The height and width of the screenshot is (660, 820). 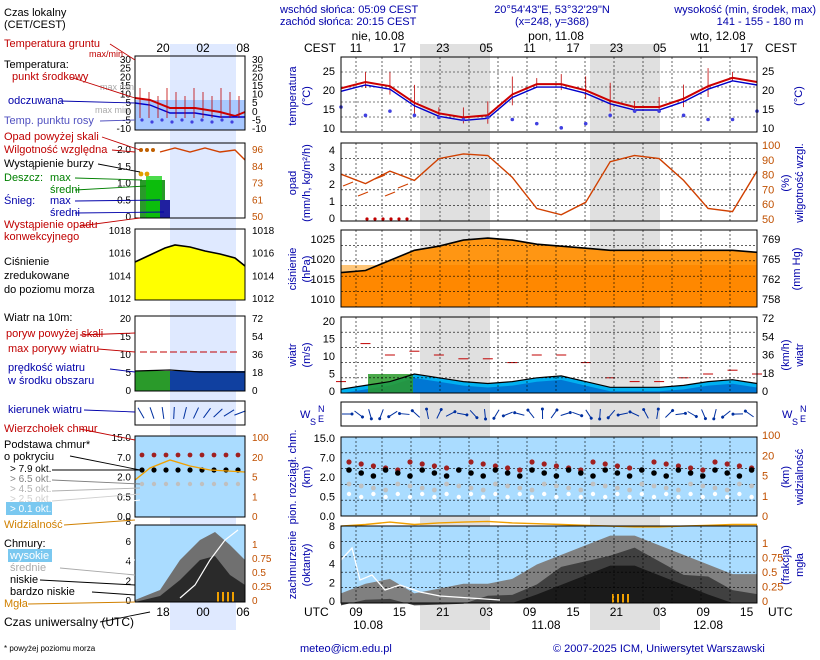 What do you see at coordinates (258, 167) in the screenshot?
I see `legend-tick-hum-r: 84` at bounding box center [258, 167].